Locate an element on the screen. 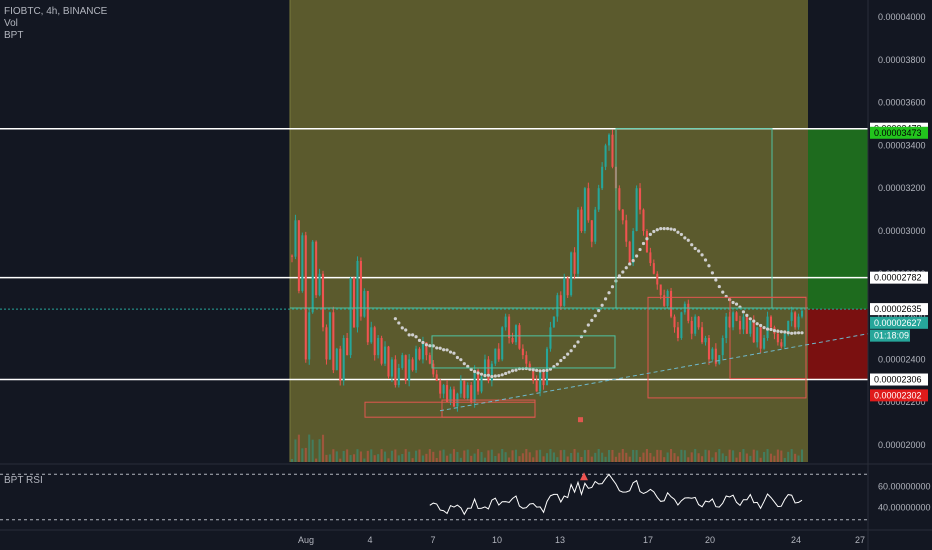 The width and height of the screenshot is (932, 550). level-label-text: 0.00002782 is located at coordinates (898, 278).